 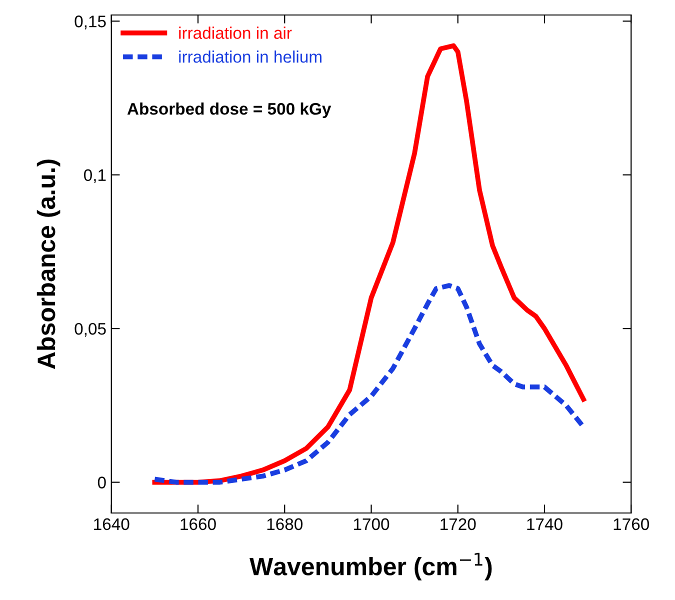 What do you see at coordinates (632, 524) in the screenshot?
I see `x-tick-label: 1760` at bounding box center [632, 524].